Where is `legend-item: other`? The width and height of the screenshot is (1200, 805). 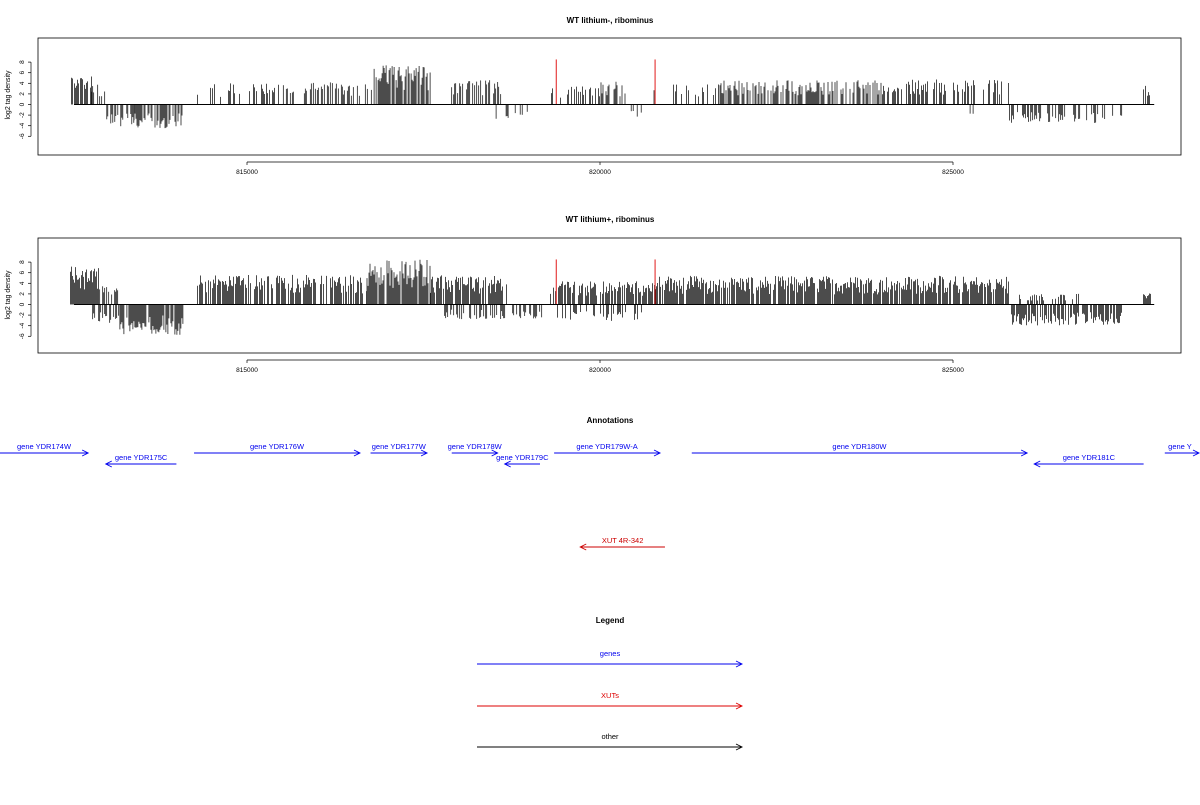 legend-item: other is located at coordinates (610, 741).